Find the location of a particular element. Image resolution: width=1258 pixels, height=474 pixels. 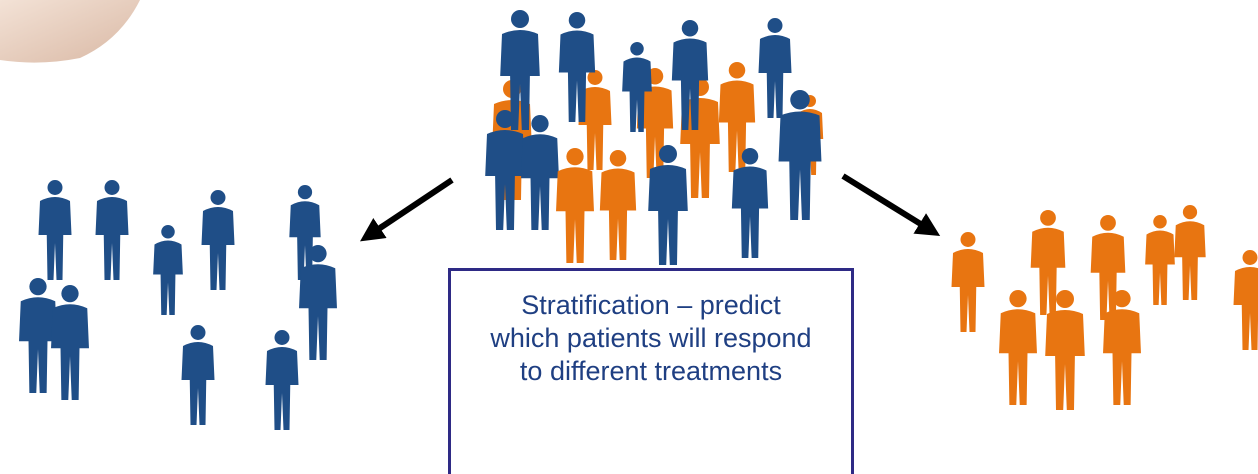

arrow-left is located at coordinates (407, 209).